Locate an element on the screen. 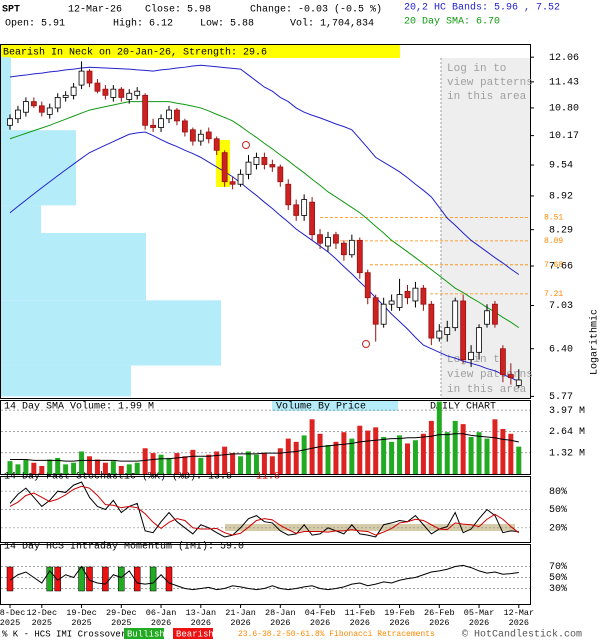 The image size is (600, 640). login-text-line: Log in to is located at coordinates (476, 69).